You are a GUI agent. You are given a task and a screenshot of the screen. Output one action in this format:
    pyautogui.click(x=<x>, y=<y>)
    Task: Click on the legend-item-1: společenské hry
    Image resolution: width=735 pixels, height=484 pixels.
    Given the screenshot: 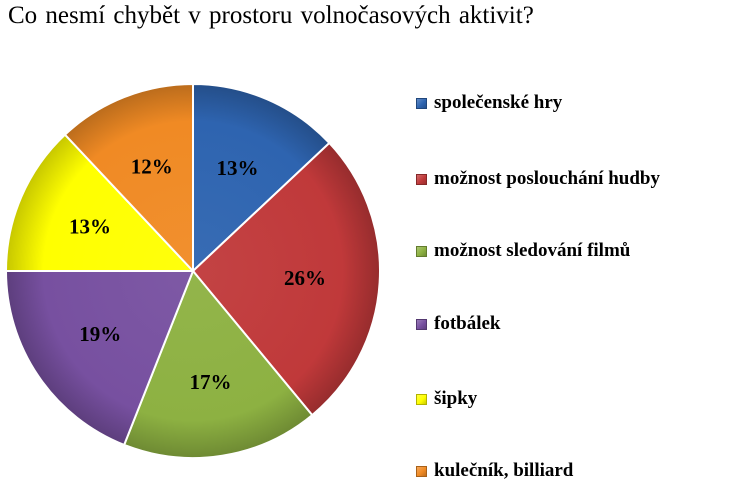 What is the action you would take?
    pyautogui.click(x=489, y=103)
    